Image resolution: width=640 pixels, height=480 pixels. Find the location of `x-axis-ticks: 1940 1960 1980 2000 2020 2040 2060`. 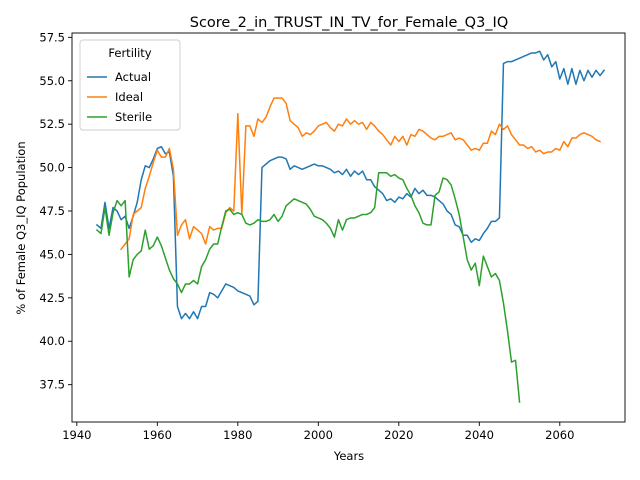

x-axis-ticks: 1940 1960 1980 2000 2020 2040 2060 is located at coordinates (318, 432).